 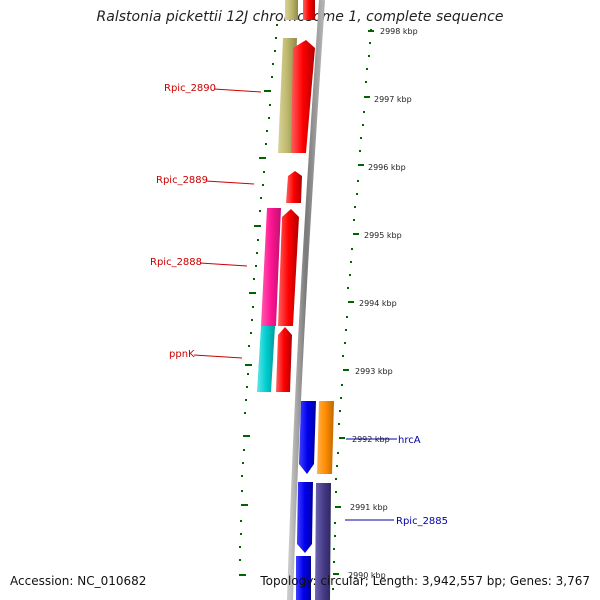 I want to click on gene-label-rpic-2885: Rpic_2885, so click(x=422, y=521).